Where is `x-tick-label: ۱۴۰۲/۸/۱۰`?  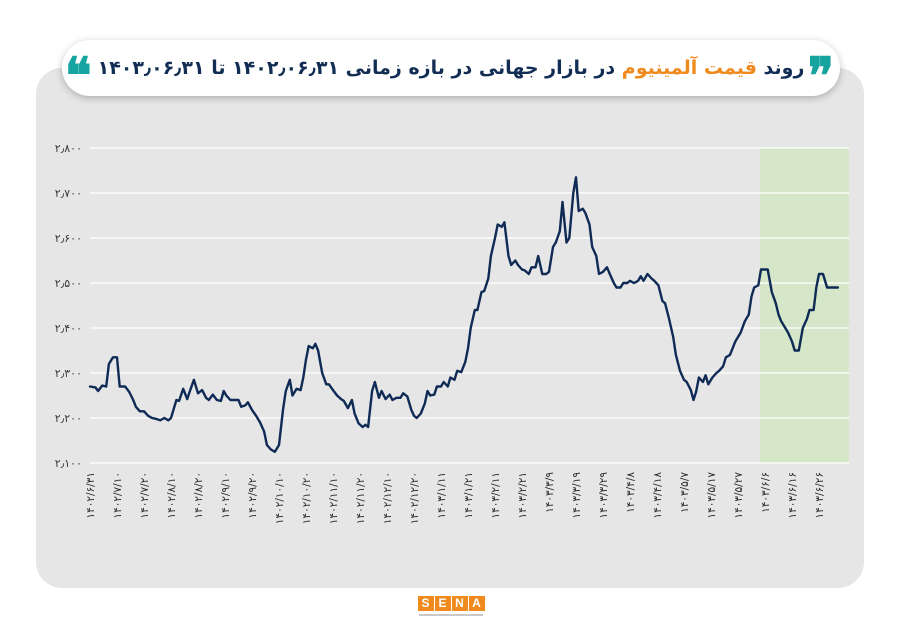
x-tick-label: ۱۴۰۲/۸/۱۰ is located at coordinates (172, 495).